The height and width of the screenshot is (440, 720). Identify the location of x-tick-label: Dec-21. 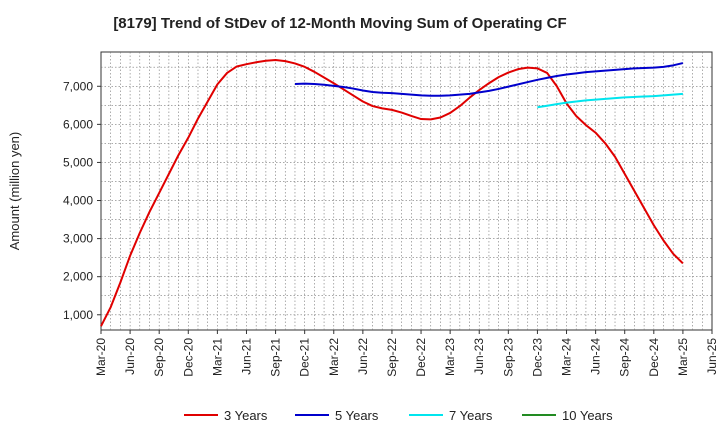
(305, 357).